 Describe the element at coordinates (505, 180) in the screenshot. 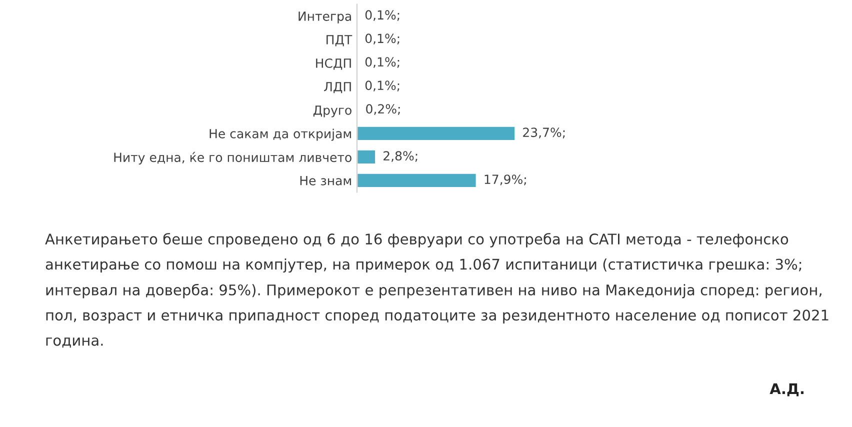

I see `data-label: 17,9%;` at that location.